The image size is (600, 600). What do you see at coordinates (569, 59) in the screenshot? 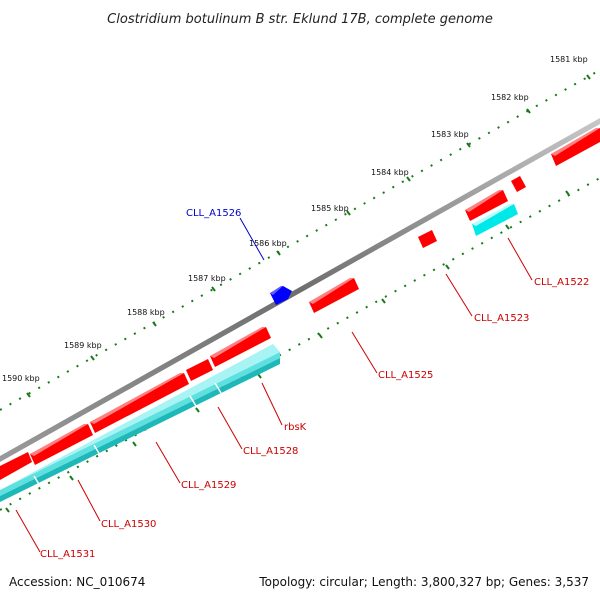
I see `kbp-label: 1581 kbp` at bounding box center [569, 59].